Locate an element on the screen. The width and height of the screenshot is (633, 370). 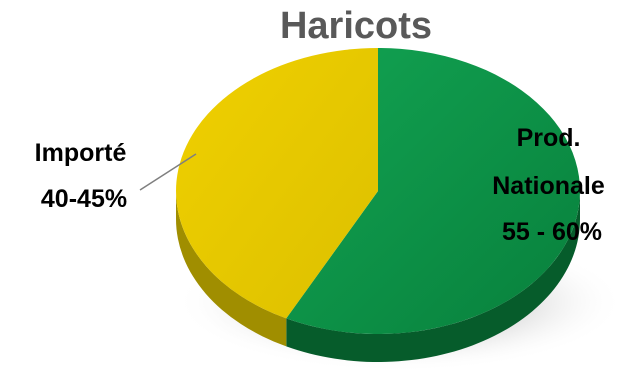
slice-label-national-line-3: 55 - 60% is located at coordinates (552, 232).